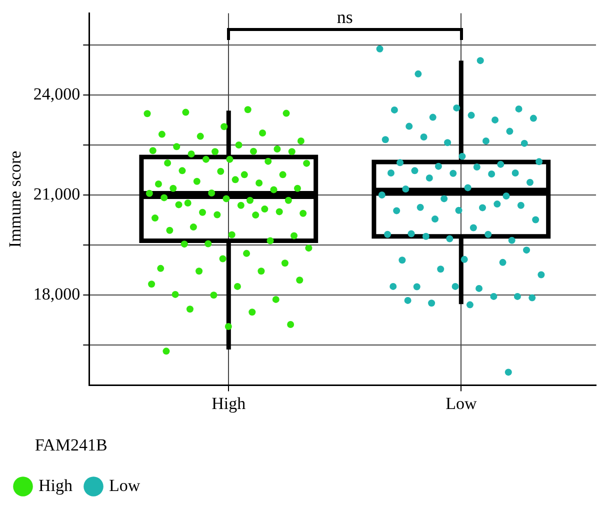 The width and height of the screenshot is (600, 505). I want to click on legend-label: Low, so click(125, 485).